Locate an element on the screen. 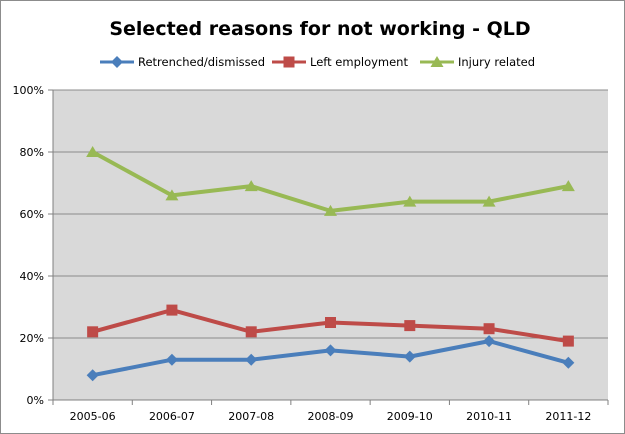  y-axis: 0% 20% 40% 60% 80% 100% is located at coordinates (33, 245).